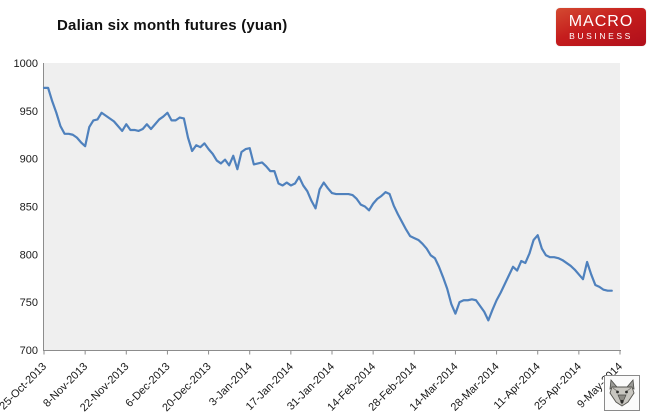  What do you see at coordinates (29, 160) in the screenshot?
I see `y-tick-label: 900` at bounding box center [29, 160].